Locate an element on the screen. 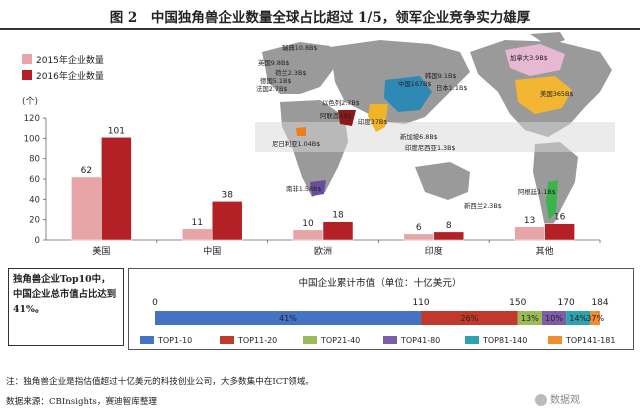 The width and height of the screenshot is (640, 414). x-tick-label: 美国 is located at coordinates (101, 251).